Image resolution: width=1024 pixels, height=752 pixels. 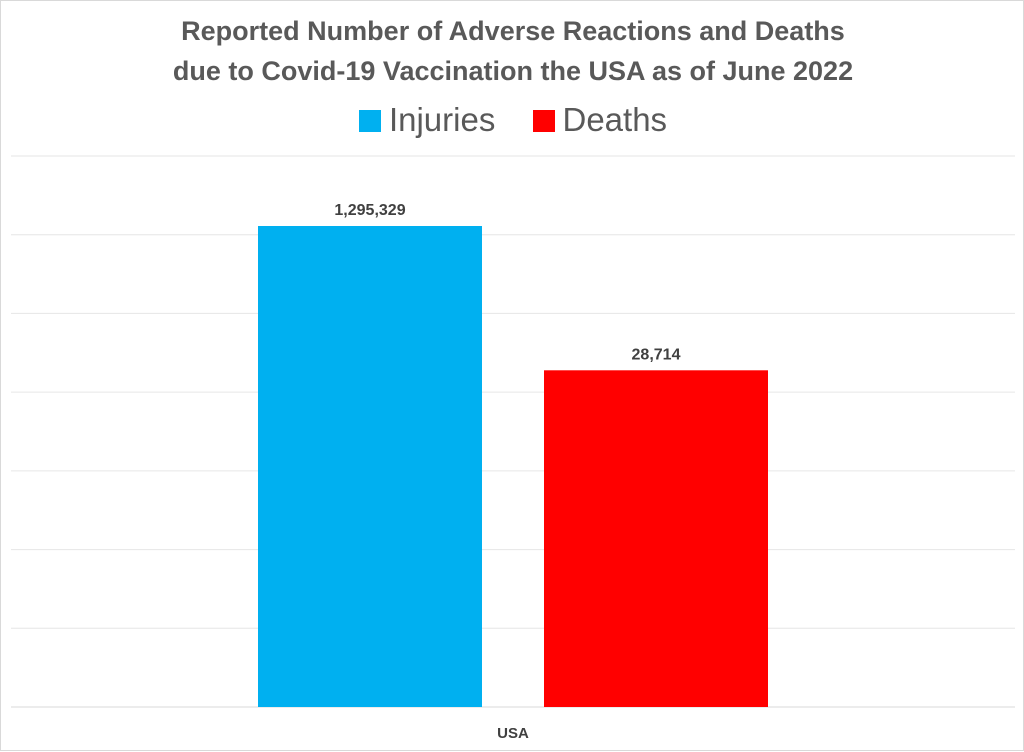 What do you see at coordinates (369, 210) in the screenshot?
I see `data-label-injuries: 1,295,329` at bounding box center [369, 210].